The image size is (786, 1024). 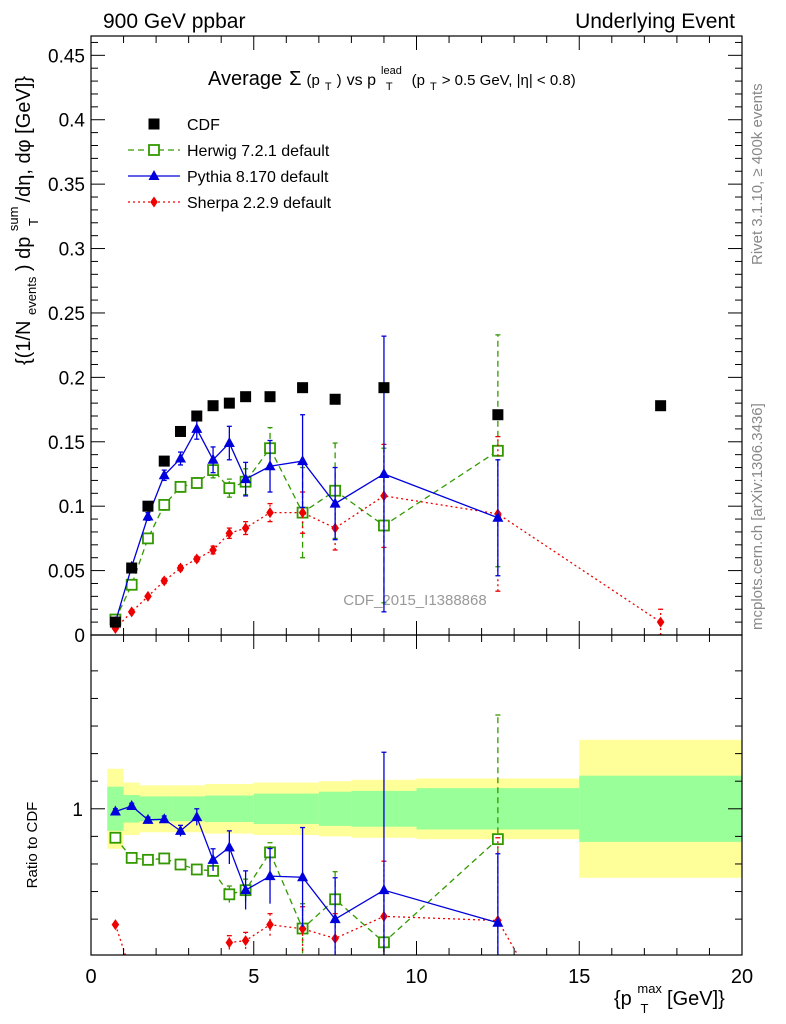 I want to click on header-right: Underlying Event, so click(x=655, y=21).